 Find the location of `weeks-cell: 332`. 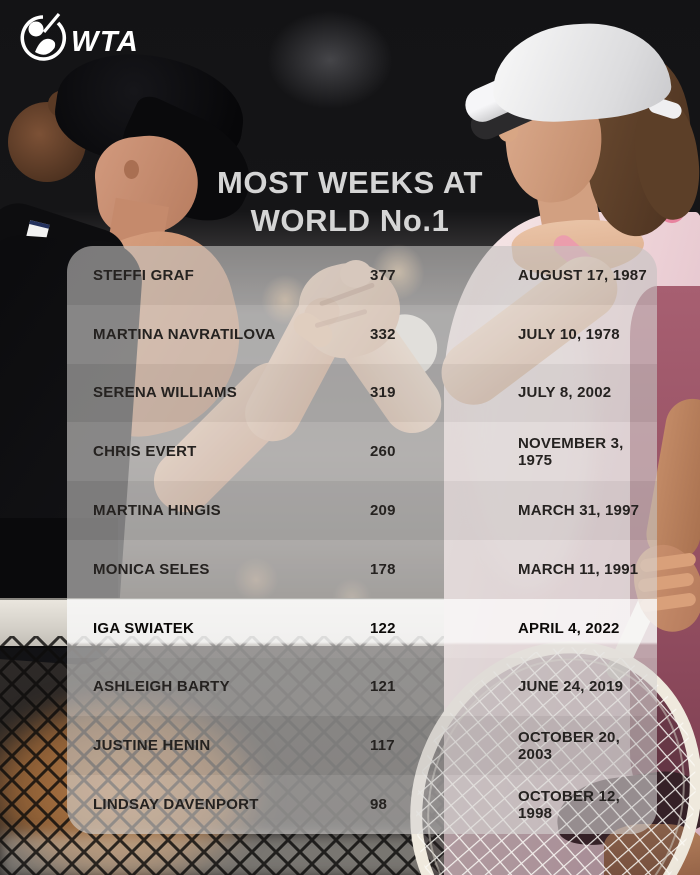

weeks-cell: 332 is located at coordinates (383, 334).